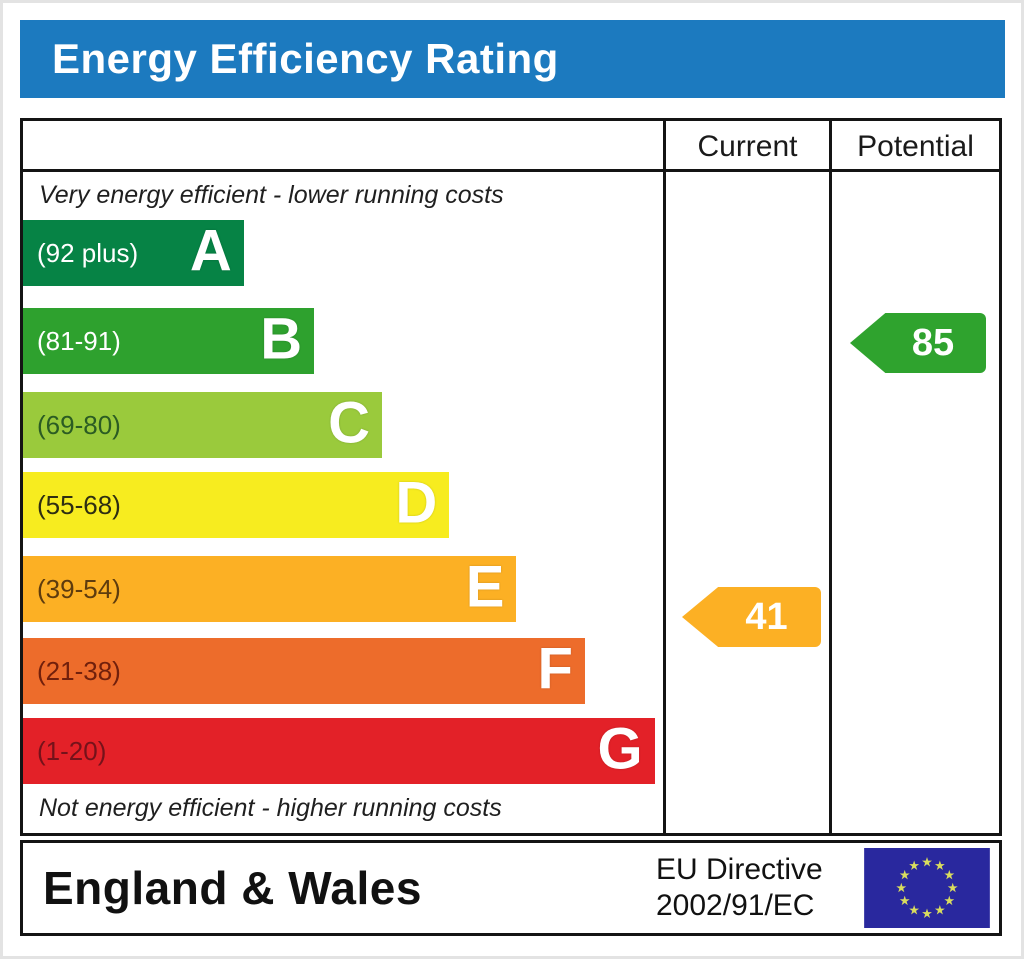  Describe the element at coordinates (210, 251) in the screenshot. I see `band-letter: A` at that location.